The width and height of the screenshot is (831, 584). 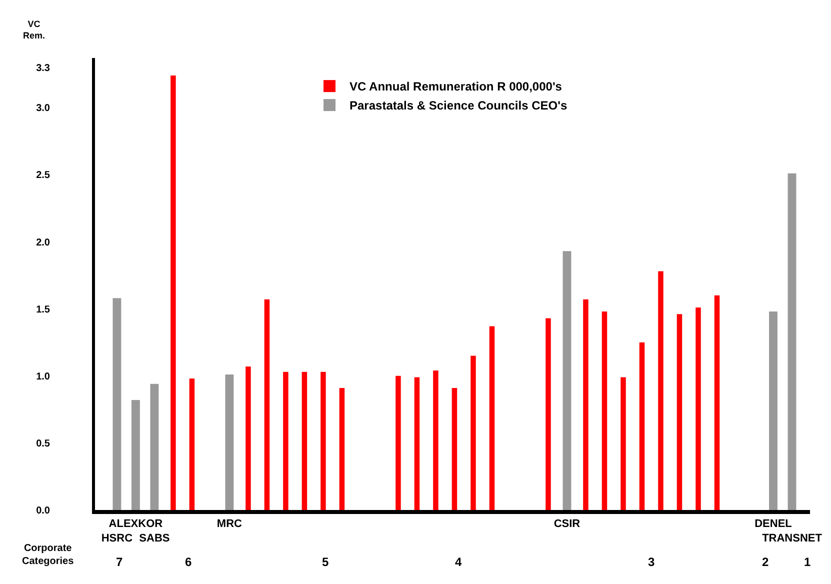 I want to click on x-tick-label: ALEXKOR, so click(x=135, y=524).